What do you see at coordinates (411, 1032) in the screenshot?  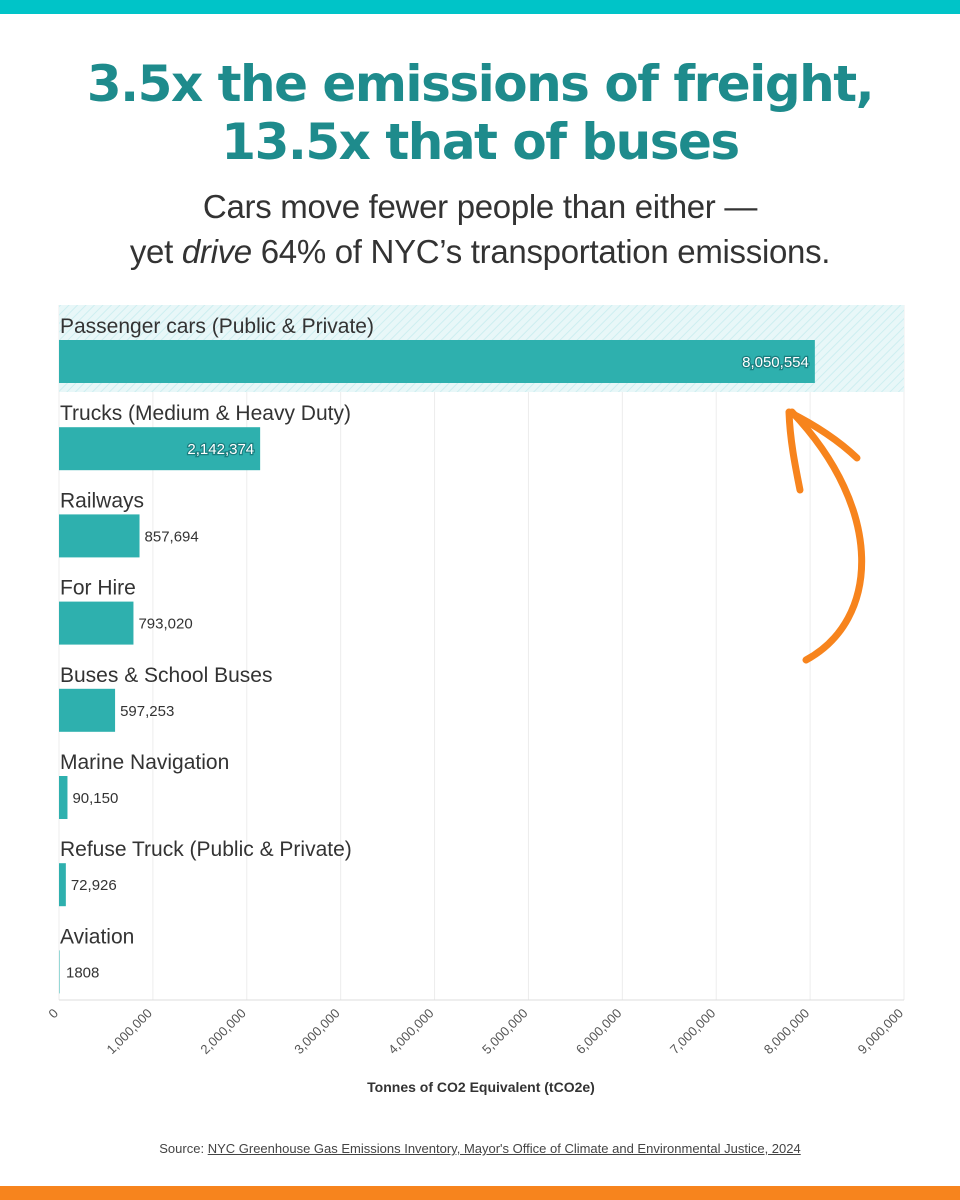 I see `x-tick-label: 4,000,000` at bounding box center [411, 1032].